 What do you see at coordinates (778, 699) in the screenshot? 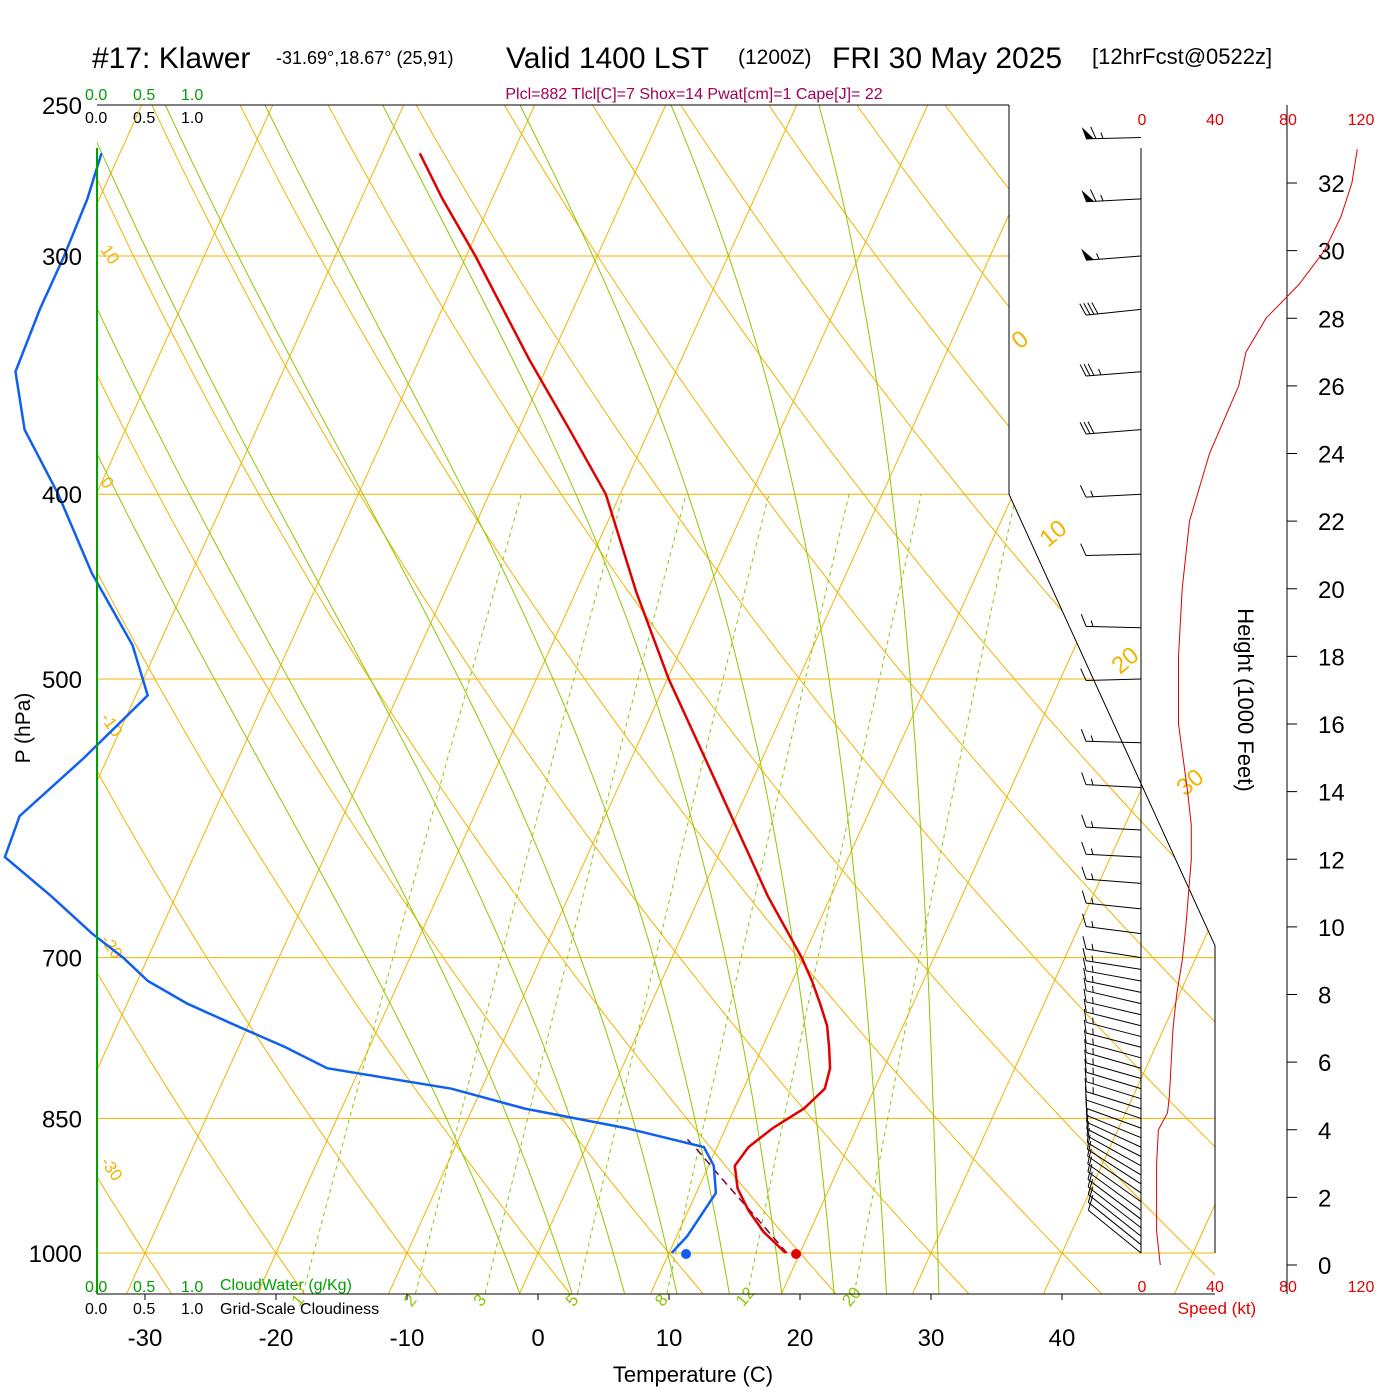
I see `moist-adiabat` at bounding box center [778, 699].